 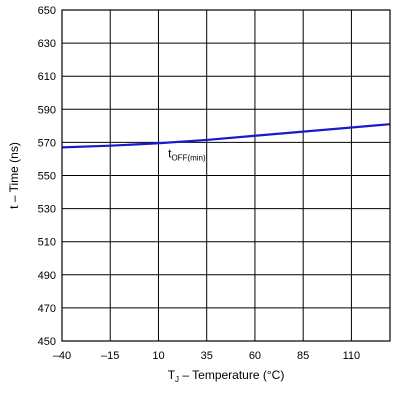 I want to click on x-tick-label: 10, so click(x=158, y=356).